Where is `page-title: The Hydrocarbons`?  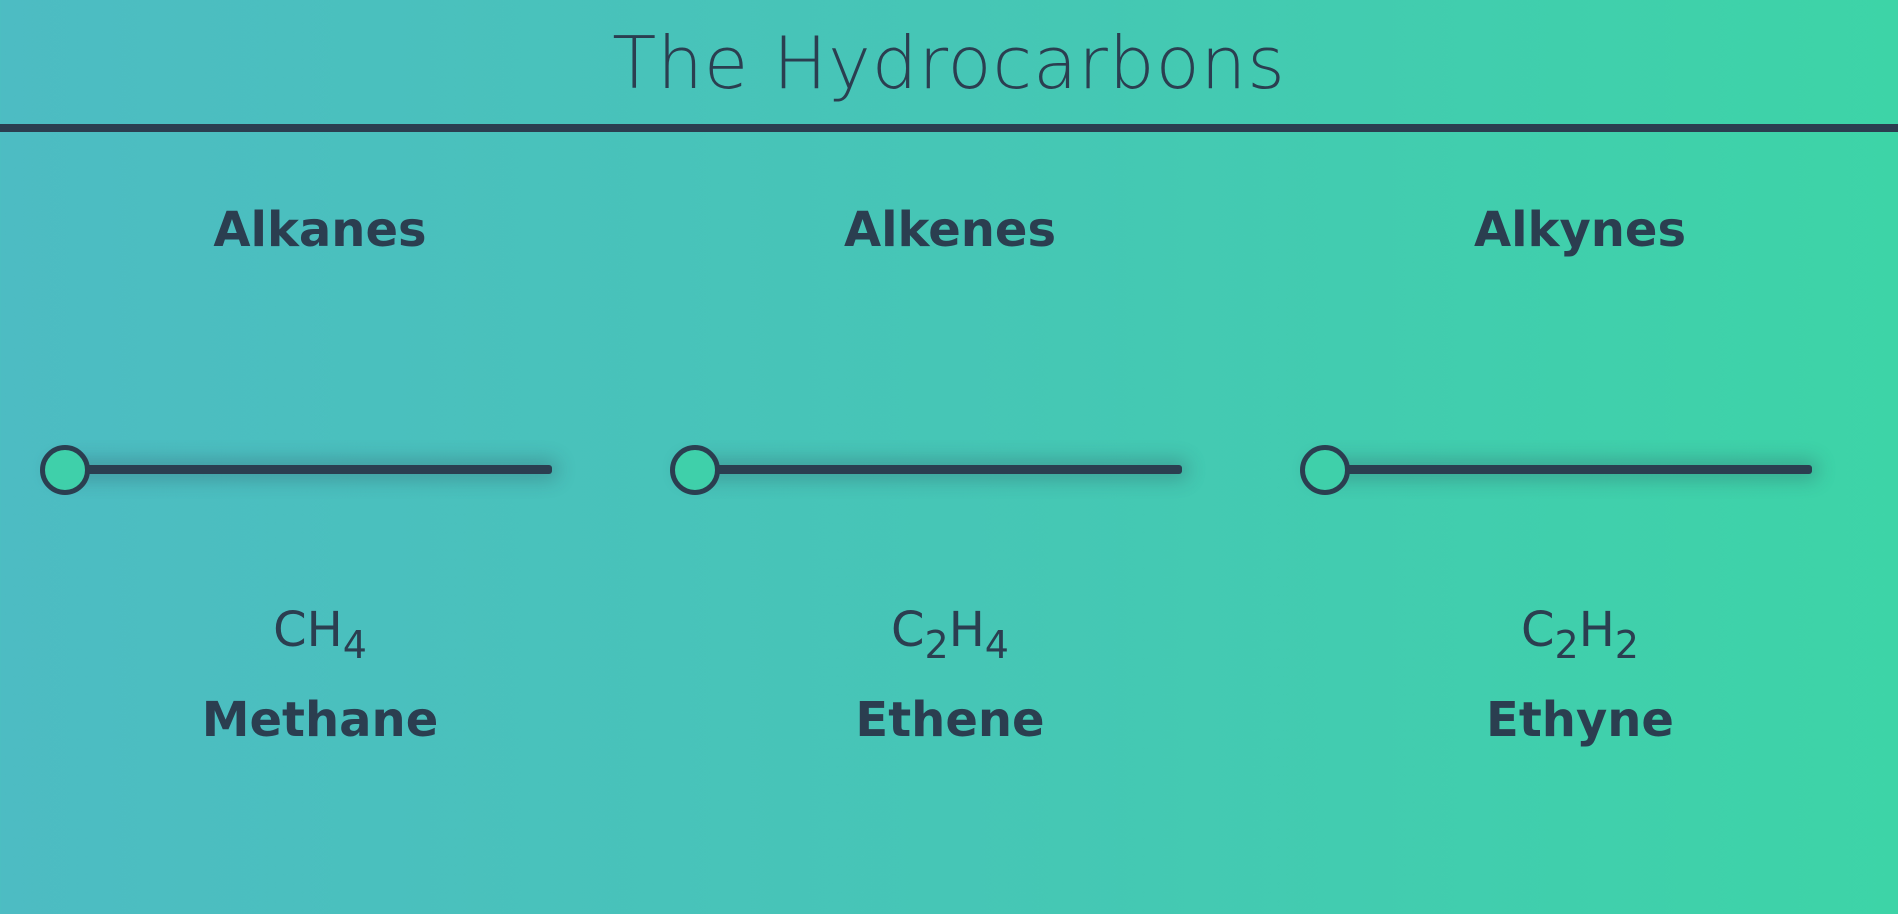
page-title: The Hydrocarbons is located at coordinates (949, 63).